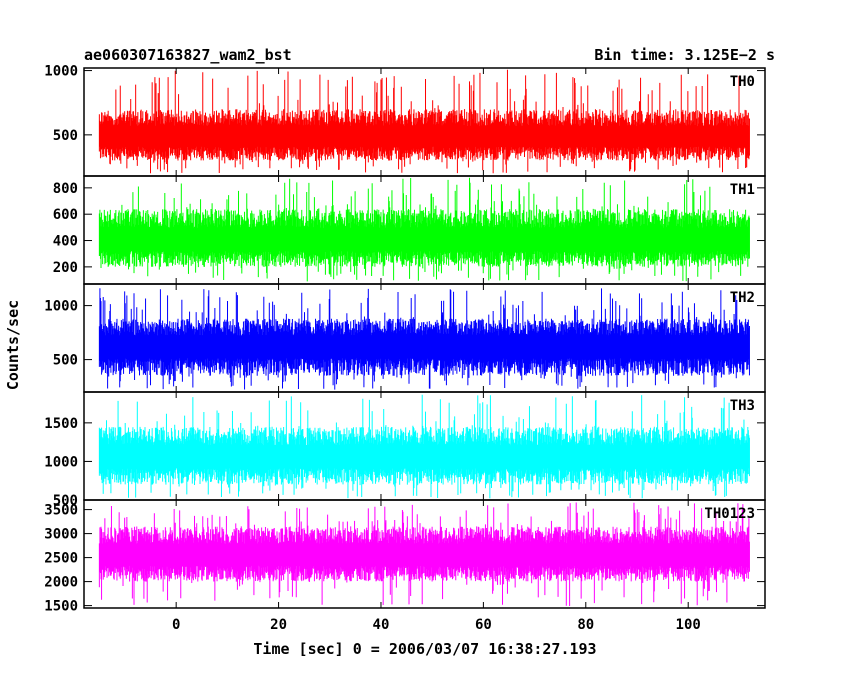 The image size is (850, 680). I want to click on y-tick-label: 200, so click(65, 268).